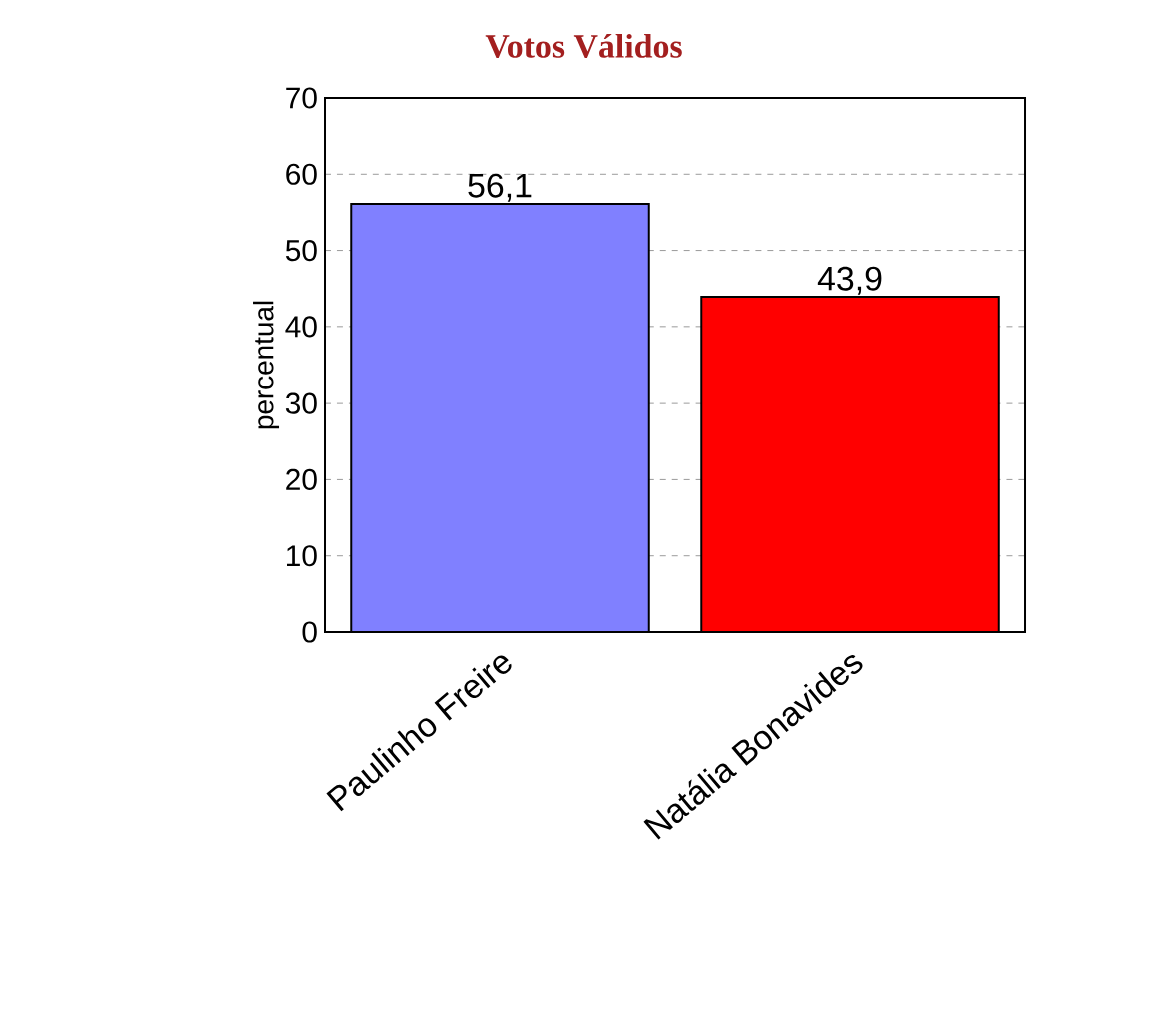 The image size is (1170, 1034). What do you see at coordinates (301, 479) in the screenshot?
I see `y-tick-label: 20` at bounding box center [301, 479].